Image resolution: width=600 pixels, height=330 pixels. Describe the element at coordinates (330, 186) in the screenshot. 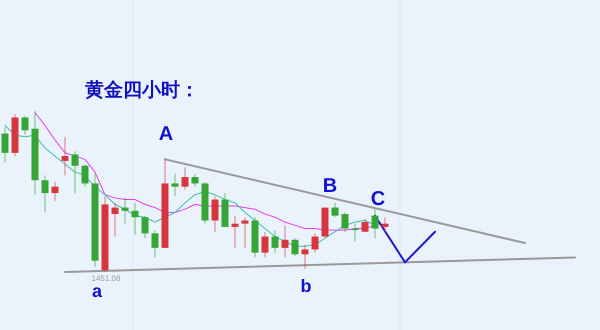

I see `annotation: B` at that location.